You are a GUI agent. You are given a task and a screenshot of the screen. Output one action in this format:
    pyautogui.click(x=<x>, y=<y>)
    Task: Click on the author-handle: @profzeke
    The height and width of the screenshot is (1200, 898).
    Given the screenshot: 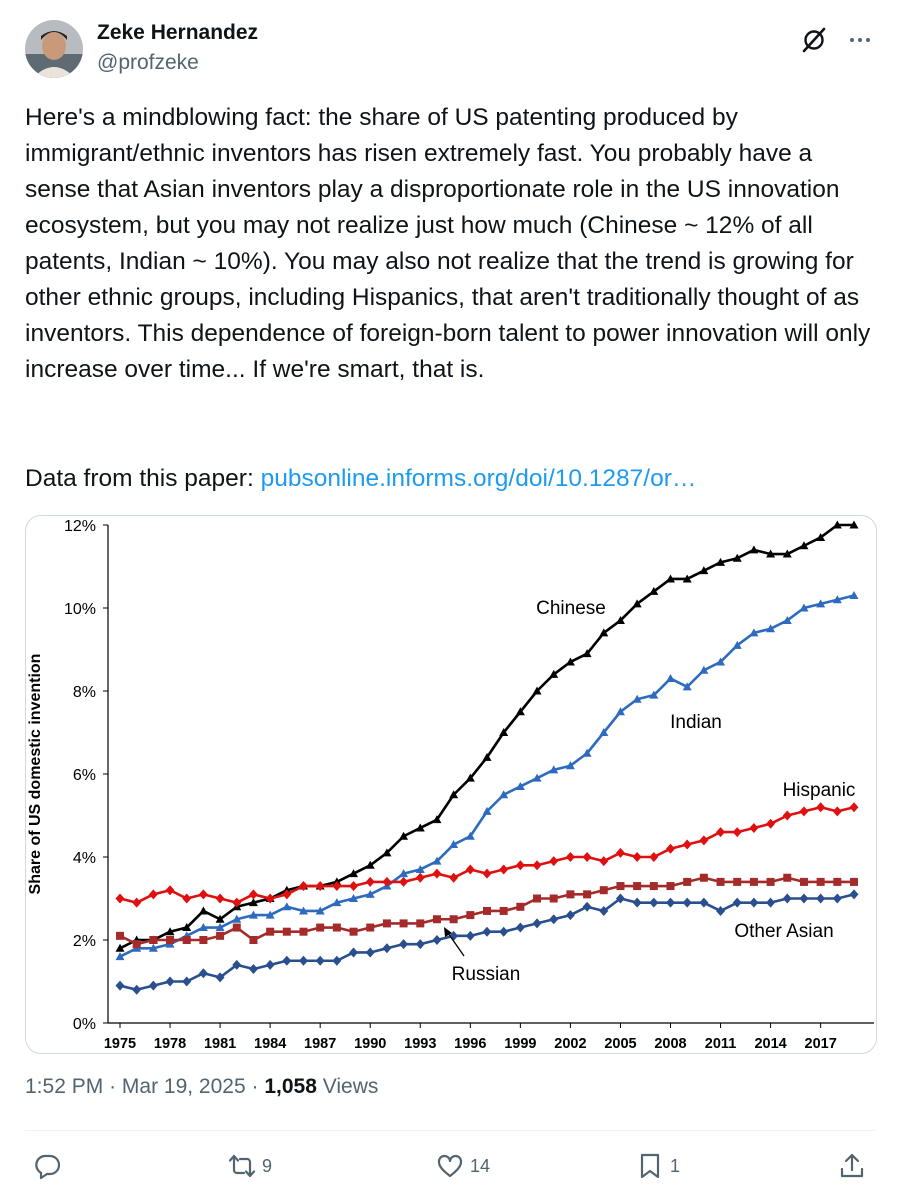 What is the action you would take?
    pyautogui.click(x=148, y=62)
    